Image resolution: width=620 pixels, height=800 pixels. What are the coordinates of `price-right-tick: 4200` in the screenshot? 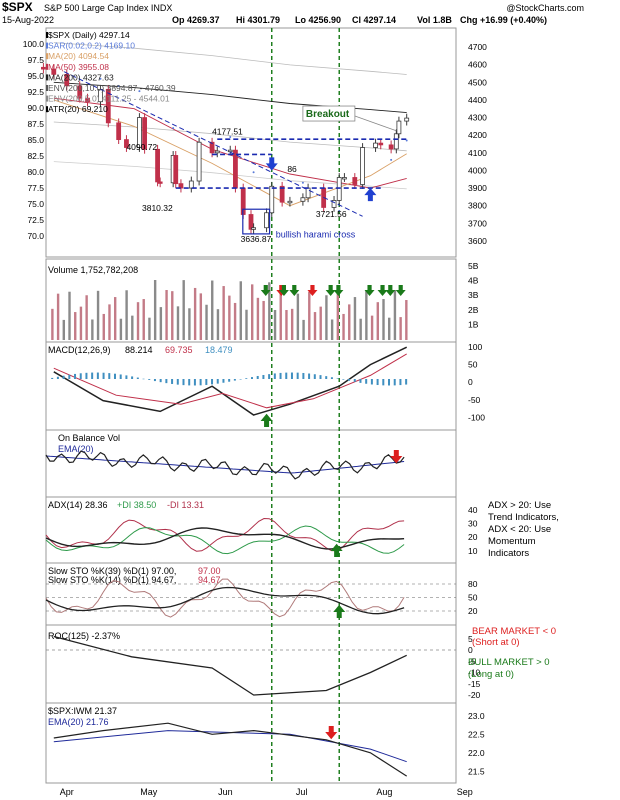 It's located at (477, 135).